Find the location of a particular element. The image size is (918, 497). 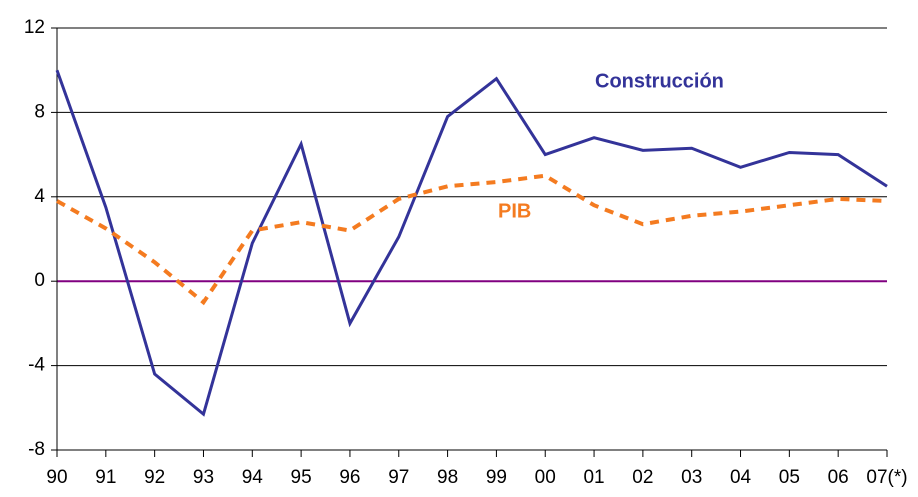

y-tick-label: 8 is located at coordinates (39, 111).